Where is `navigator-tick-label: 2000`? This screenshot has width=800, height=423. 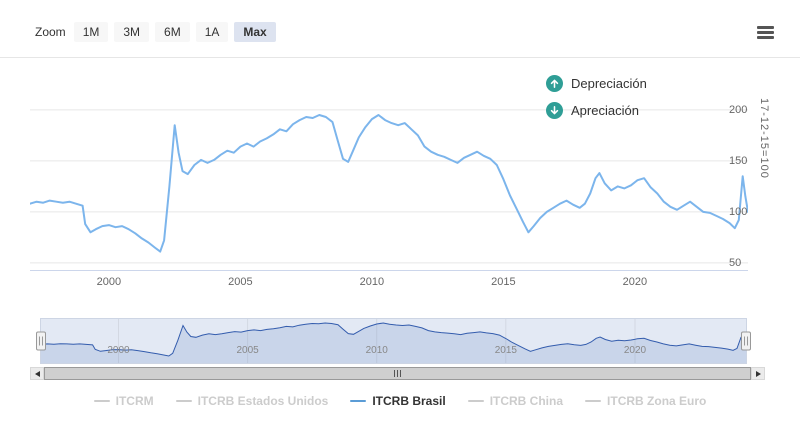
navigator-tick-label: 2000 is located at coordinates (118, 350).